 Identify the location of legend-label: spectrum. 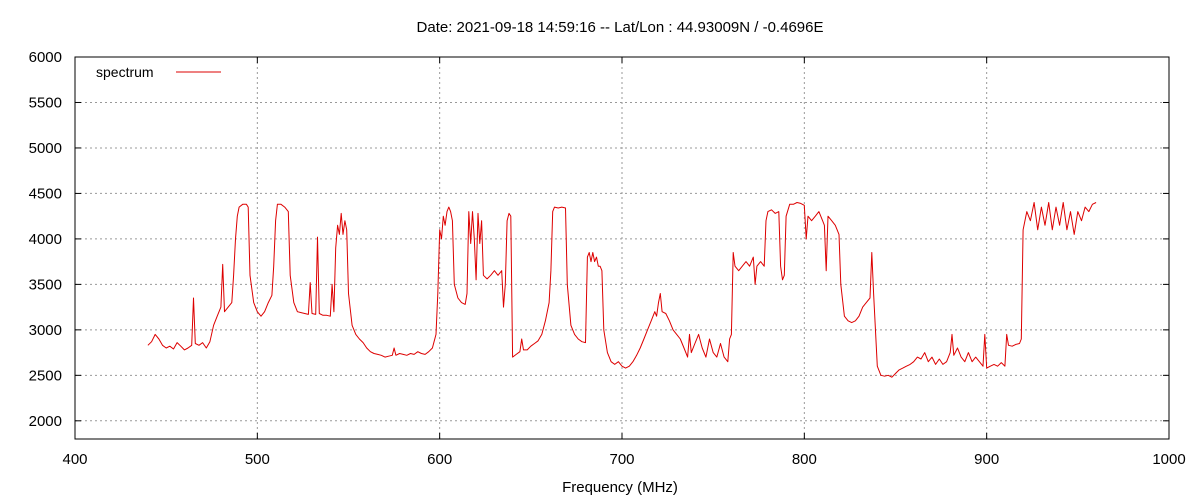
(125, 72).